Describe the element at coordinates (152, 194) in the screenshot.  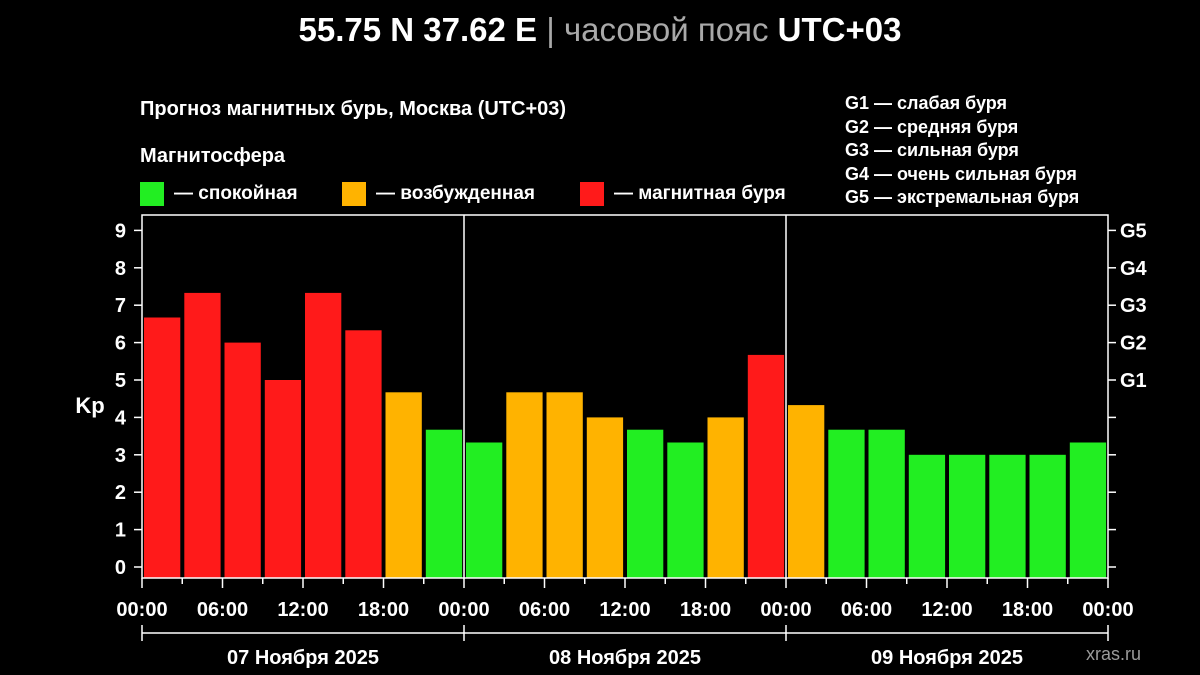
I see `legend-swatch-quiet` at that location.